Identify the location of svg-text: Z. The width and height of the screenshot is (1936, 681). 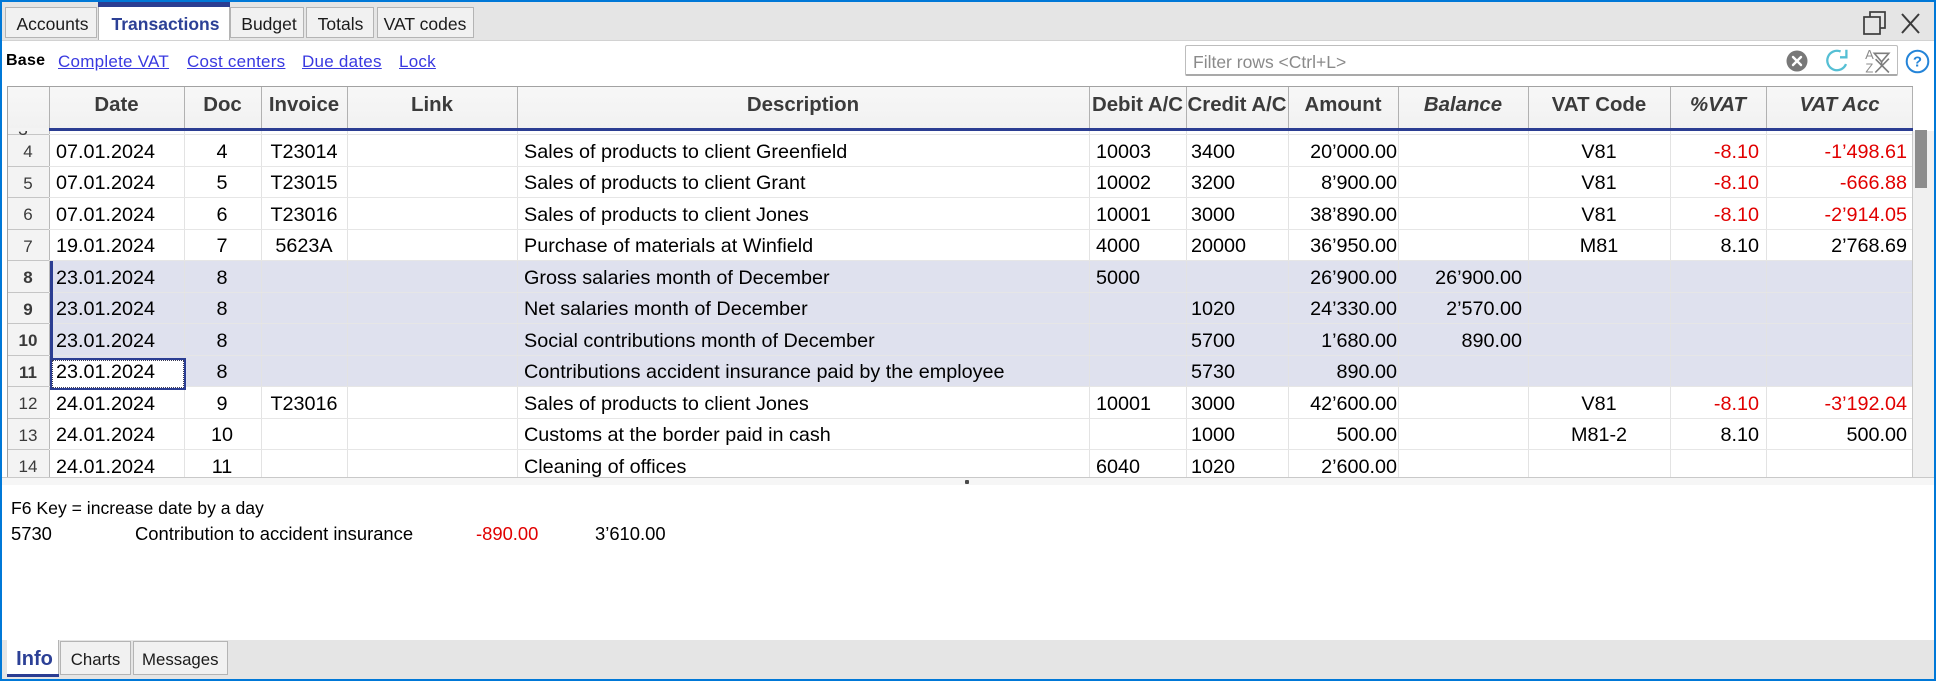
(1869, 68).